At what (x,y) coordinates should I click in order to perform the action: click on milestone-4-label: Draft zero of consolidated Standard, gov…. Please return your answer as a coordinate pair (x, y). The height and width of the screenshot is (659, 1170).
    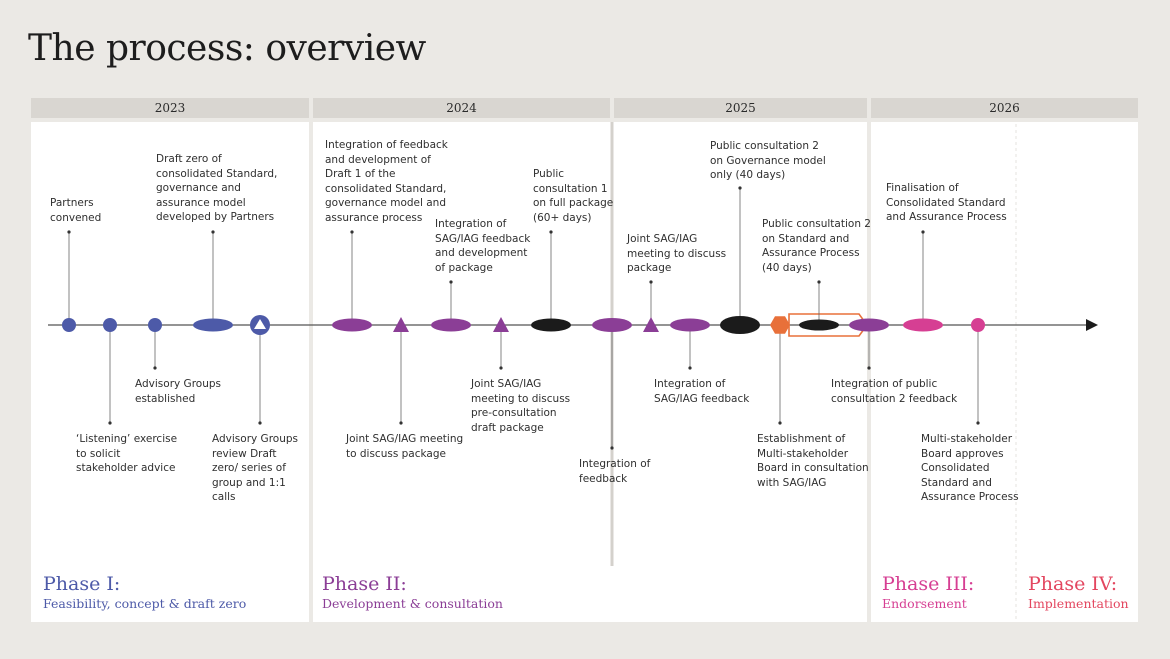
    Looking at the image, I should click on (217, 188).